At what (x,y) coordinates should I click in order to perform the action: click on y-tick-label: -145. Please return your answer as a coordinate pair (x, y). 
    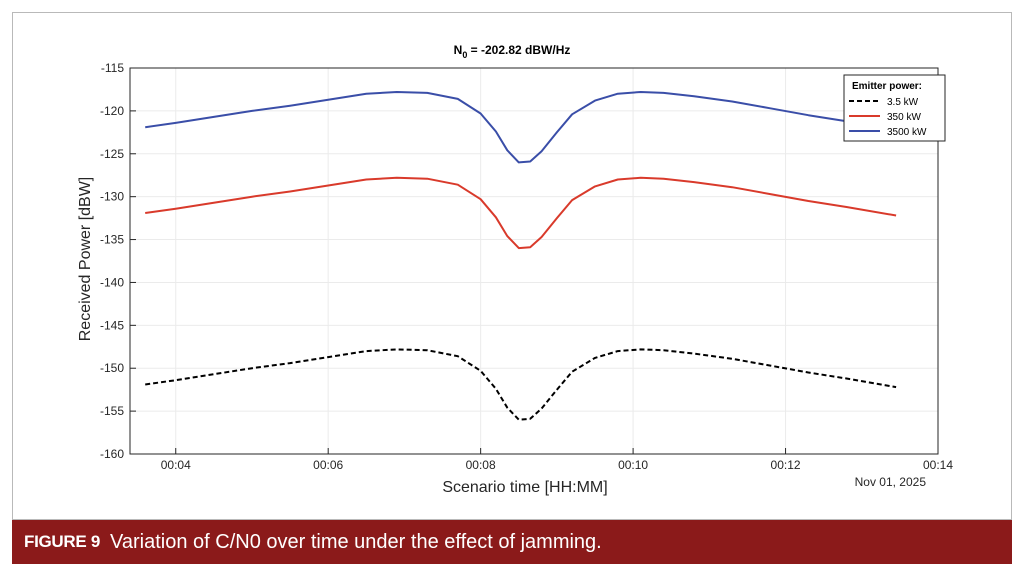
    Looking at the image, I should click on (112, 325).